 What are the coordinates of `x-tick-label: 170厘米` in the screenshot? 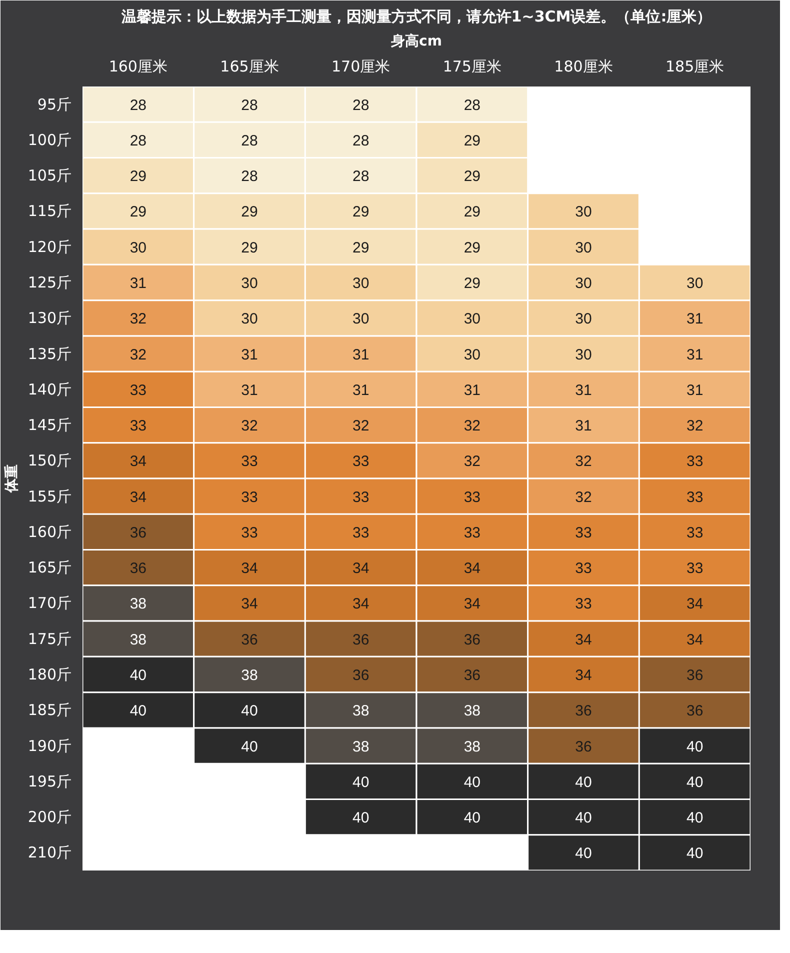 It's located at (361, 67).